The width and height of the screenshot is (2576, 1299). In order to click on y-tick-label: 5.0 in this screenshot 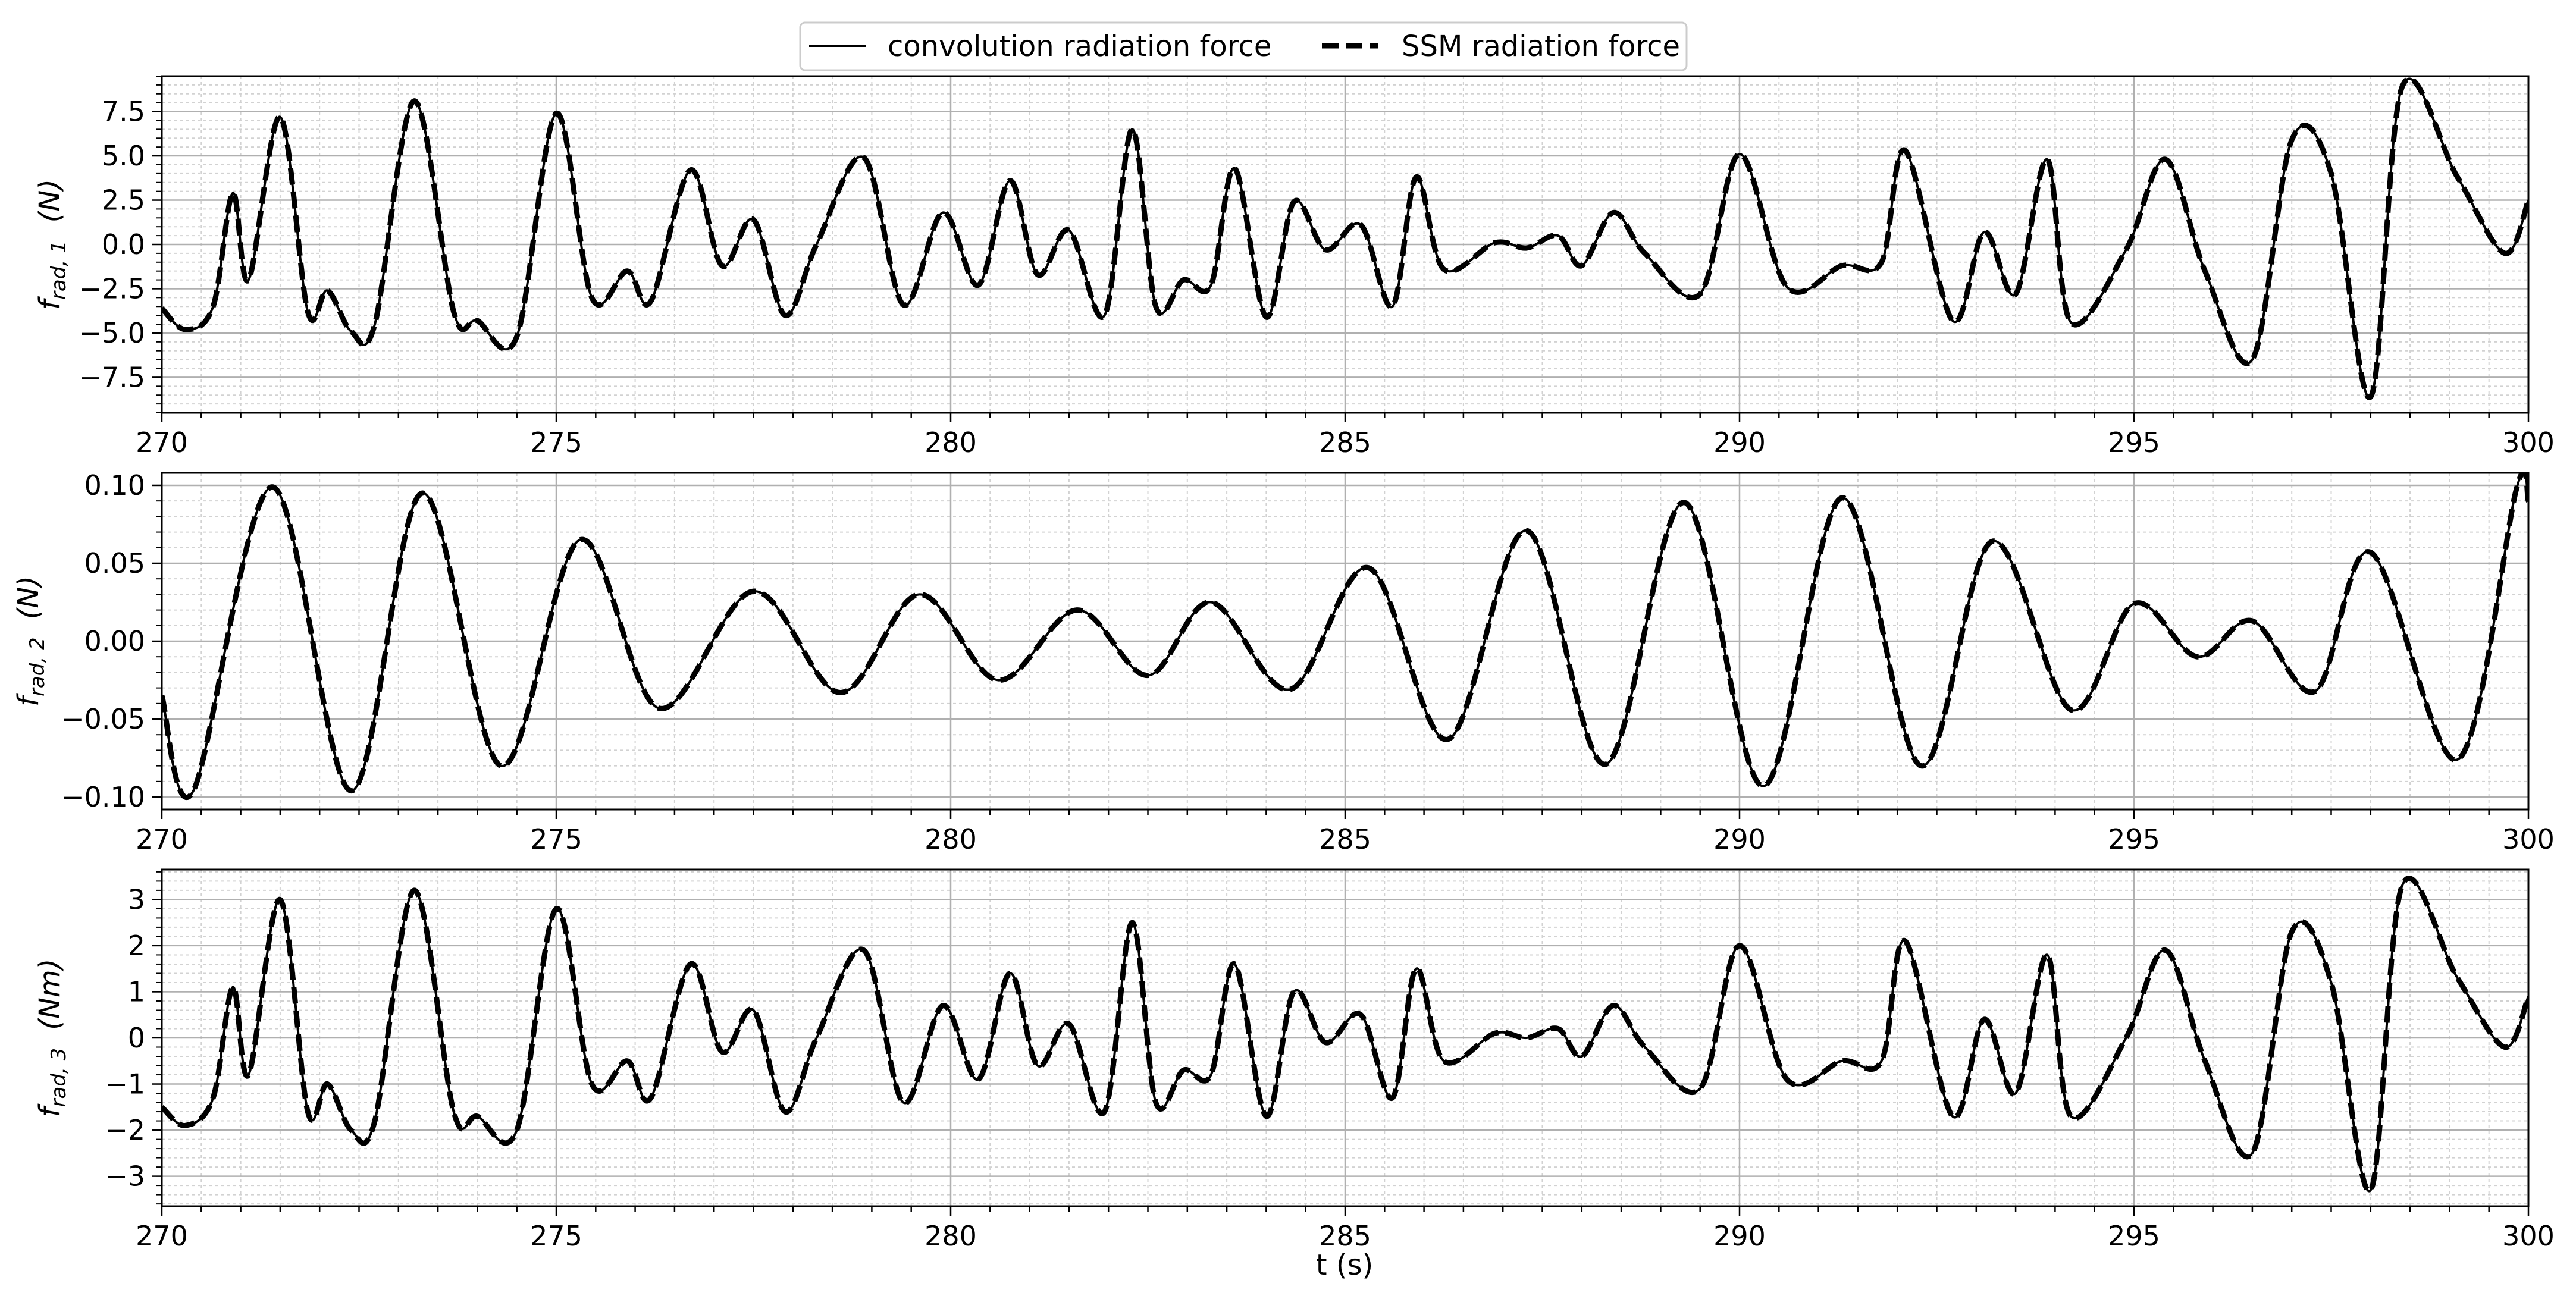, I will do `click(124, 156)`.